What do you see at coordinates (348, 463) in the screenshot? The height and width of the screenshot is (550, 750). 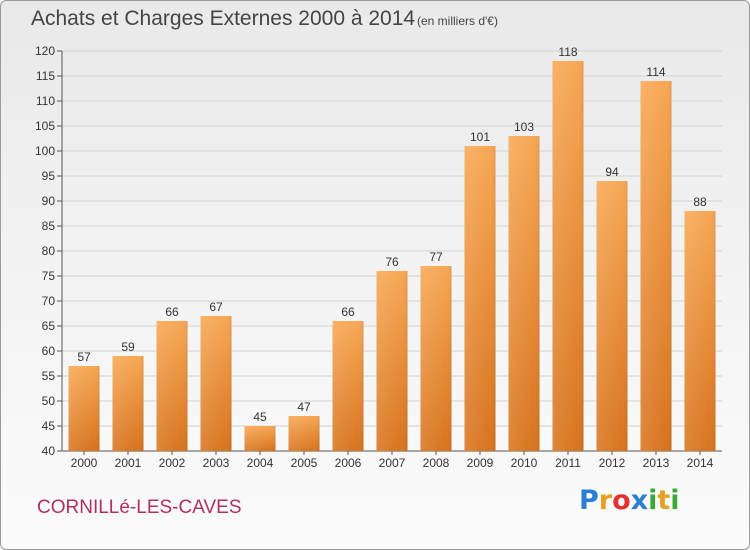 I see `x-tick-label: 2006` at bounding box center [348, 463].